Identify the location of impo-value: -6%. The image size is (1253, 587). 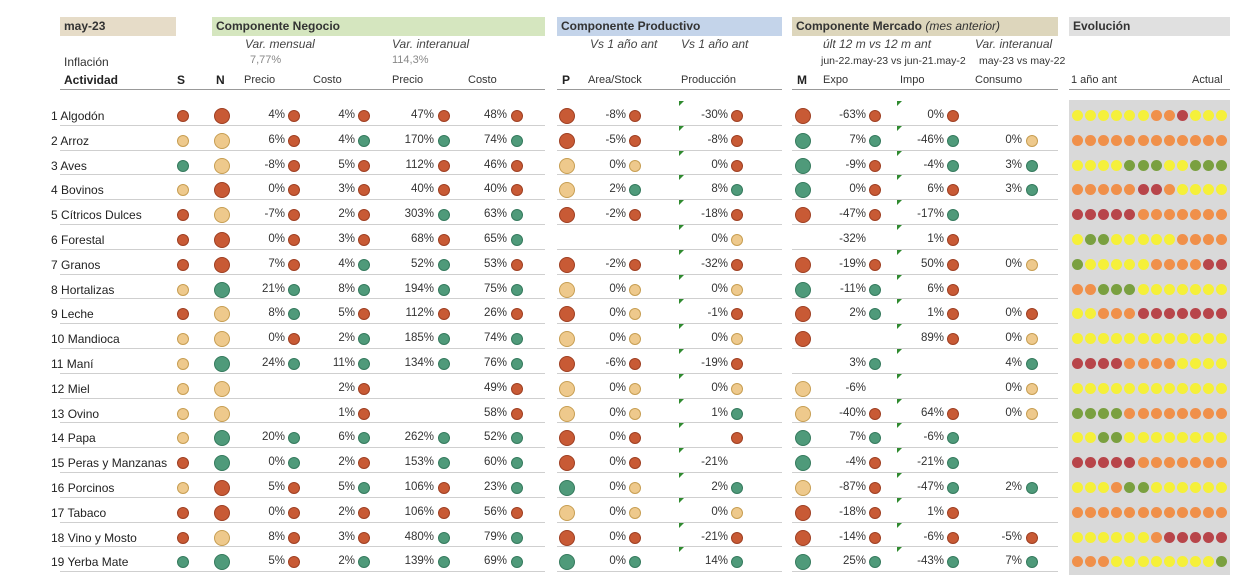
(933, 536).